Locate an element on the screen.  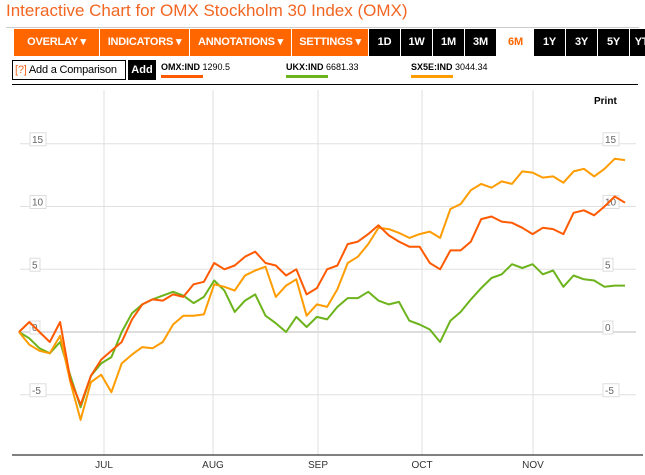
x-tick-label: NOV is located at coordinates (533, 465).